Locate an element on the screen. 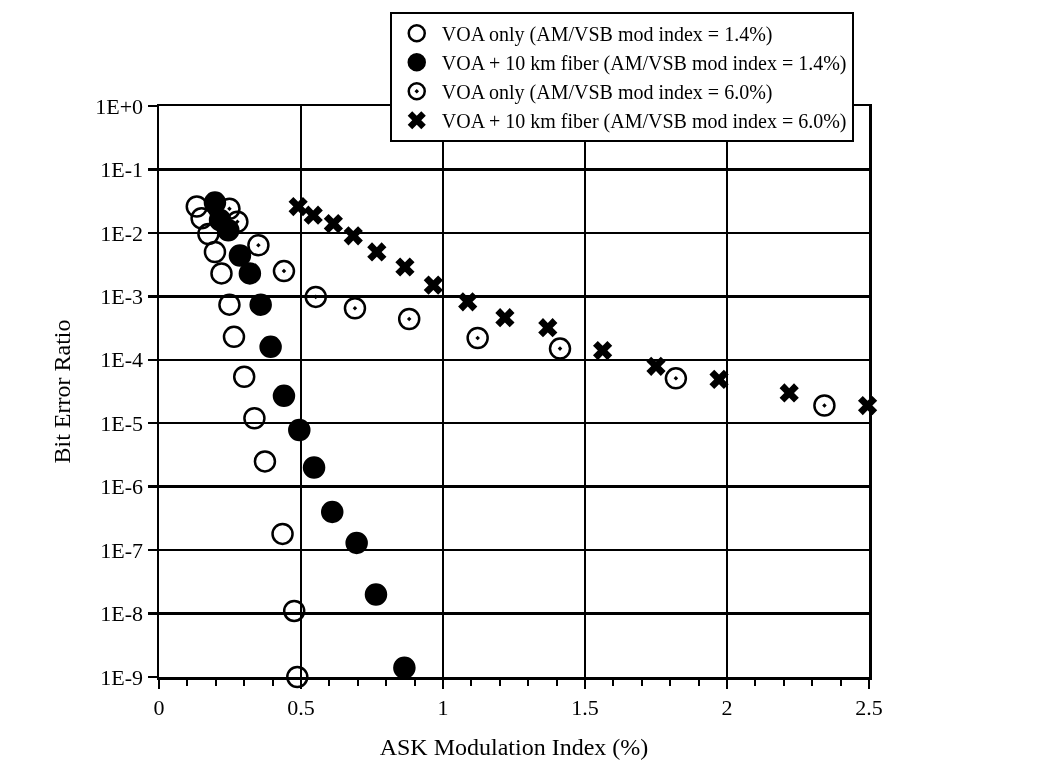  y-tick-label: 1E-5 is located at coordinates (122, 423).